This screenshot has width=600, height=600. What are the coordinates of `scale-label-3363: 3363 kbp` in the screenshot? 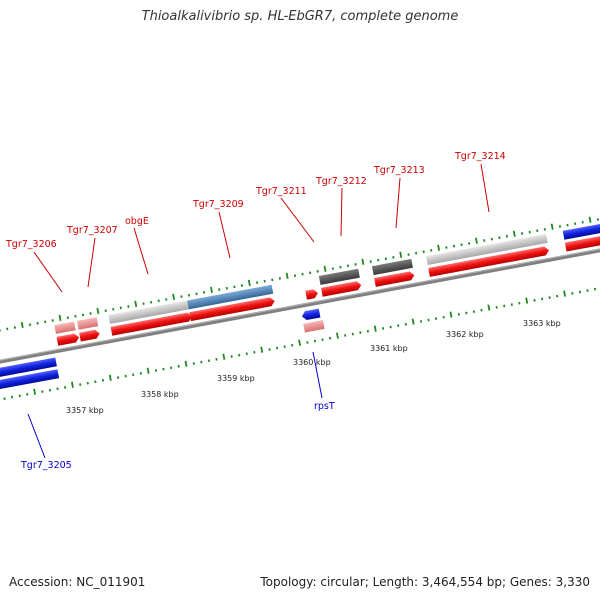 It's located at (542, 323).